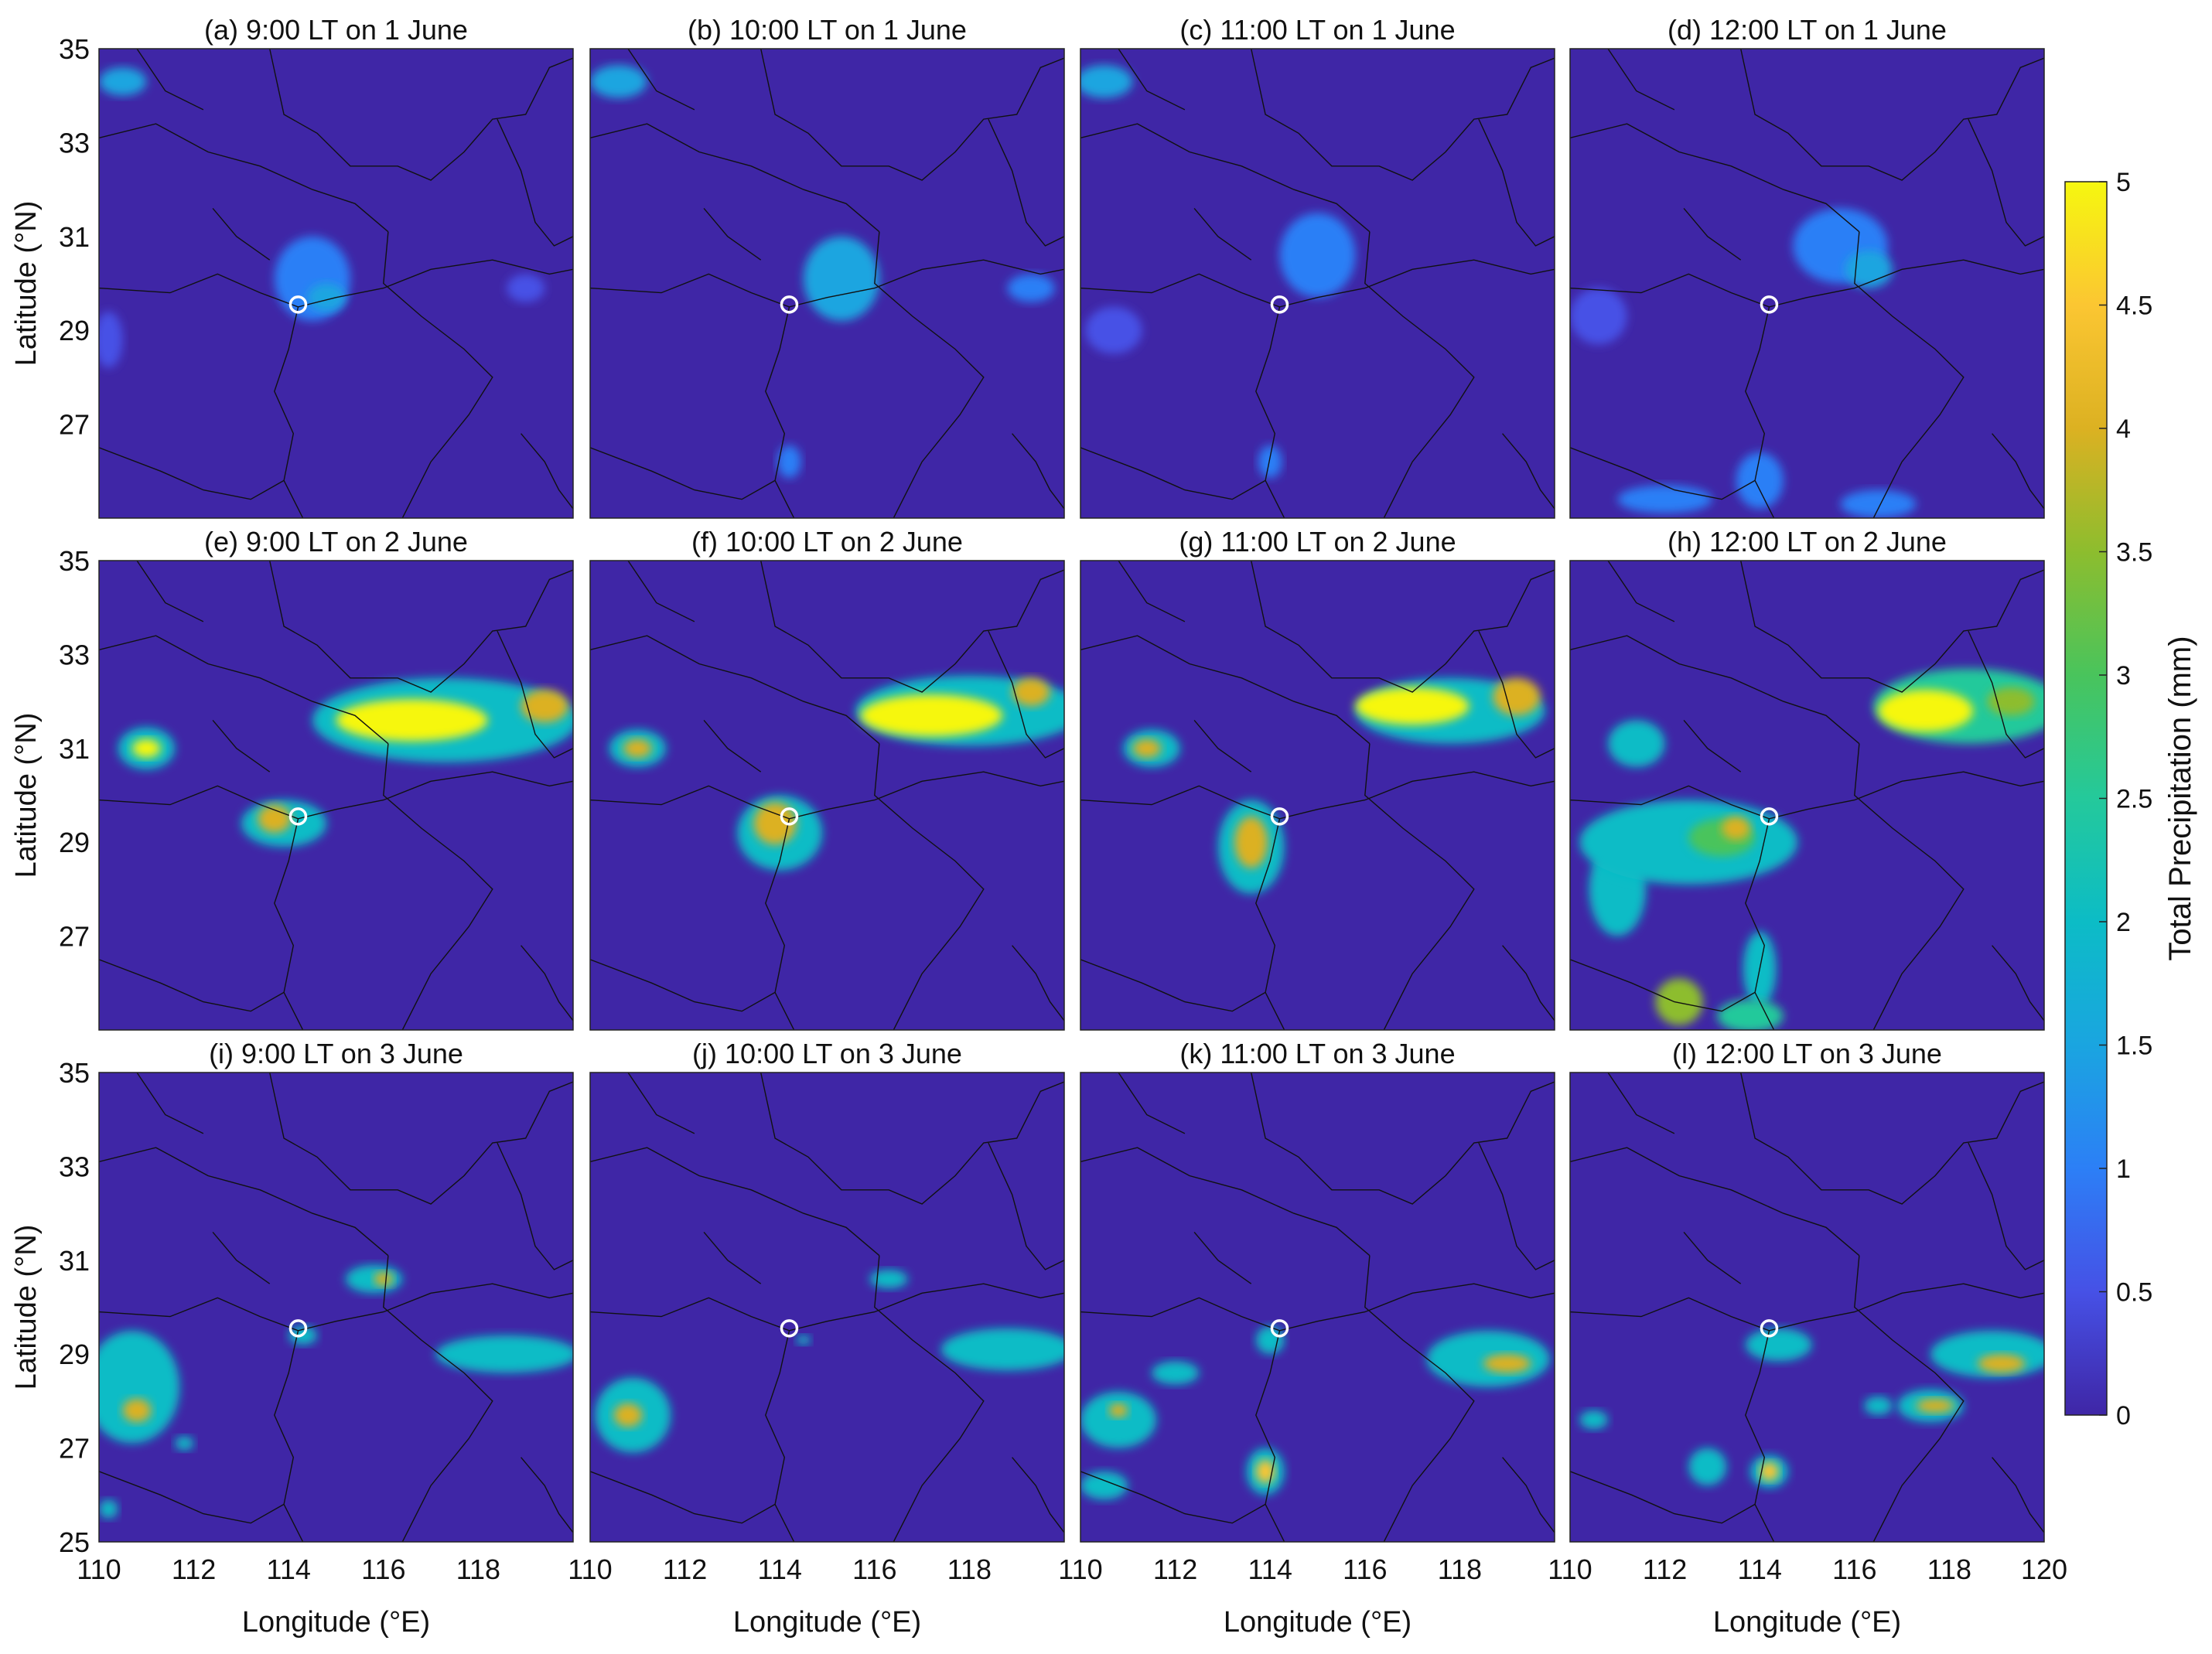 The image size is (2212, 1654). What do you see at coordinates (1807, 30) in the screenshot?
I see `panel-title: (d) 12:00 LT on 1 June` at bounding box center [1807, 30].